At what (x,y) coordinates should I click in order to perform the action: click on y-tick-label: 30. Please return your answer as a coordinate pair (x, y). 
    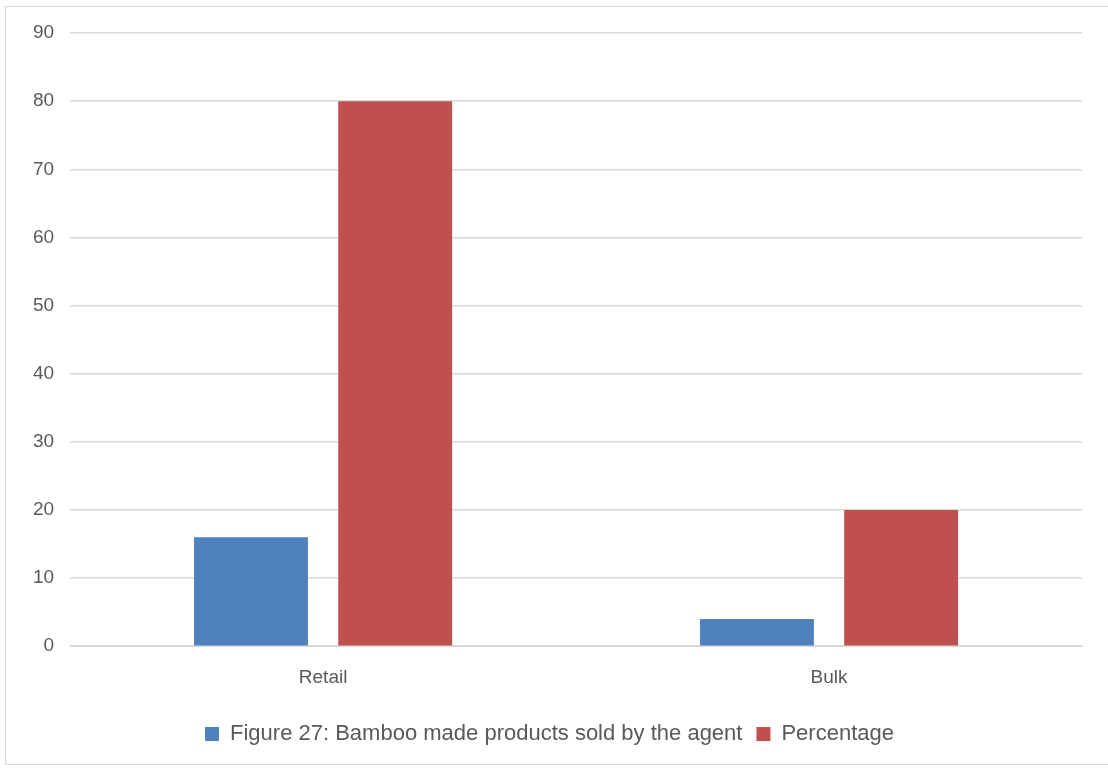
    Looking at the image, I should click on (43, 441).